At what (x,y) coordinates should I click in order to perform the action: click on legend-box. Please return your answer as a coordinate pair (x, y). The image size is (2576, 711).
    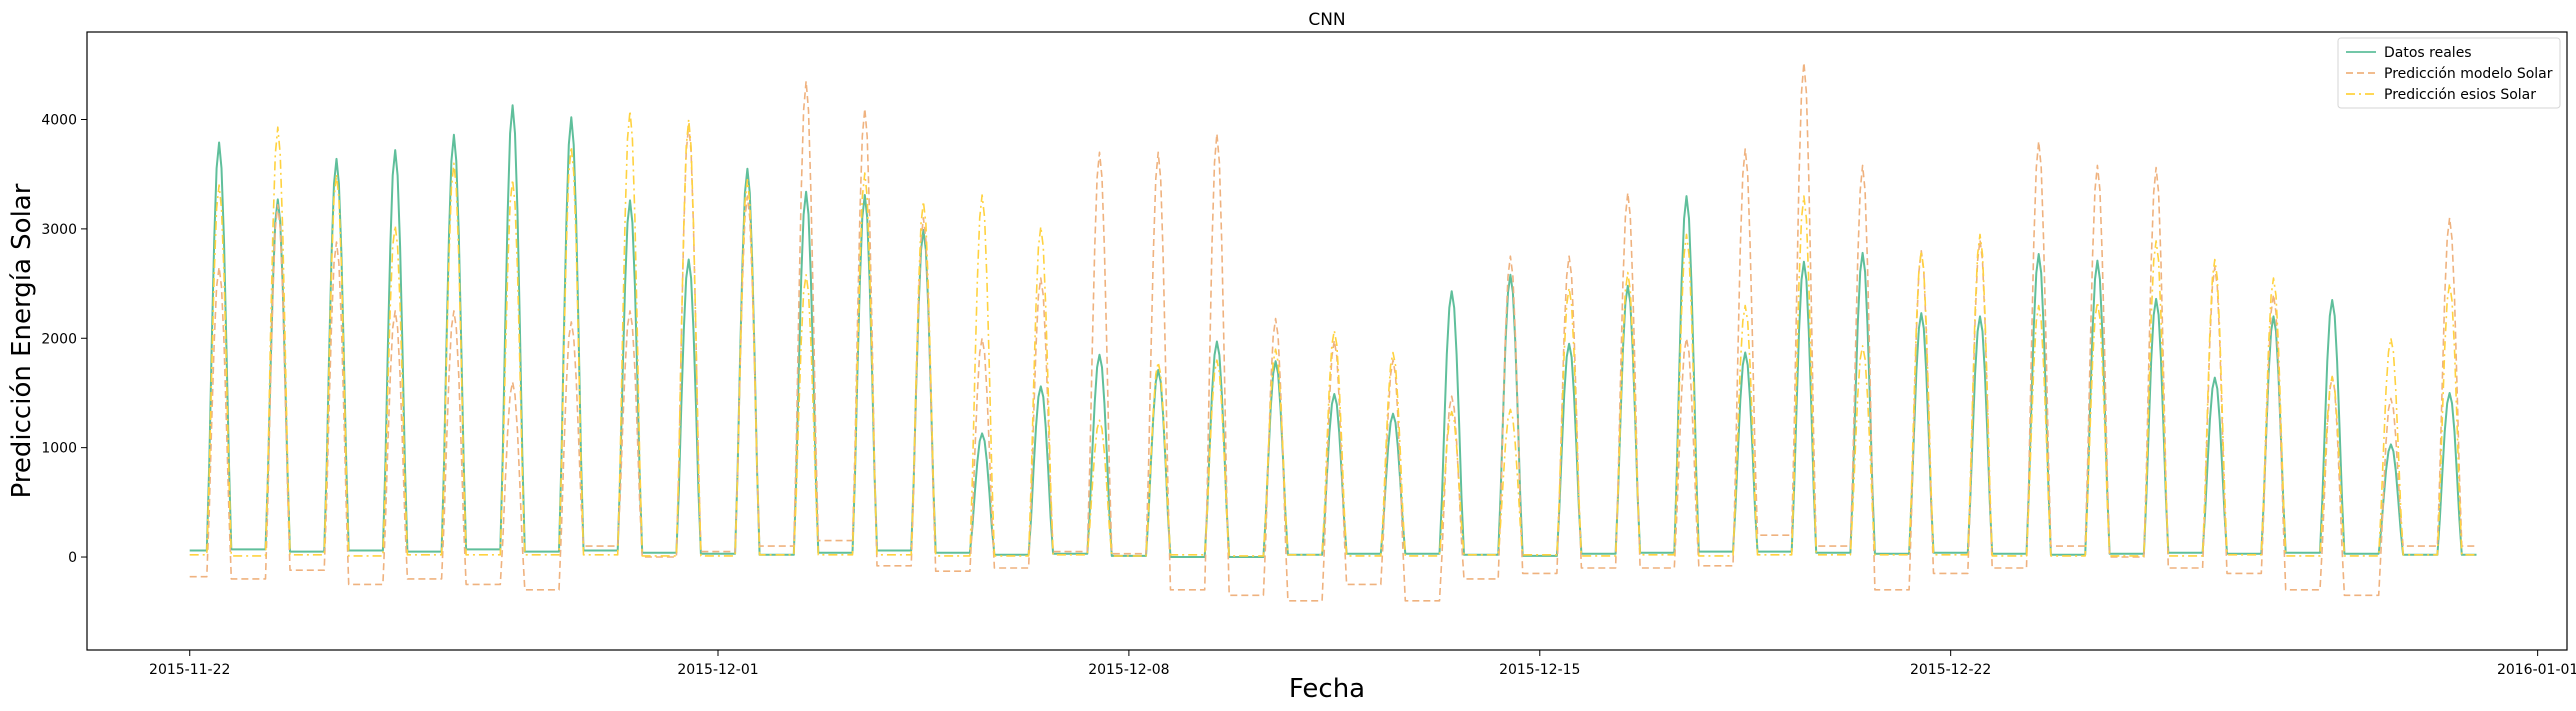
    Looking at the image, I should click on (2449, 73).